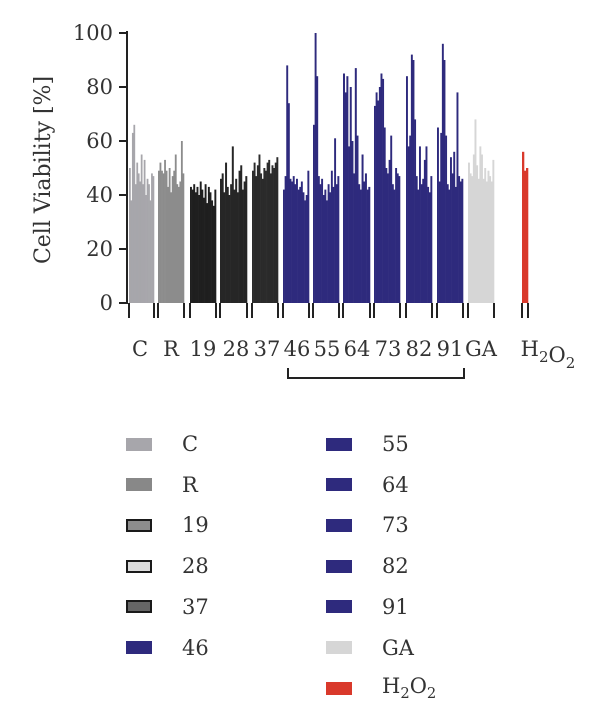 The height and width of the screenshot is (717, 600). I want to click on x-tick-label: 37, so click(267, 349).